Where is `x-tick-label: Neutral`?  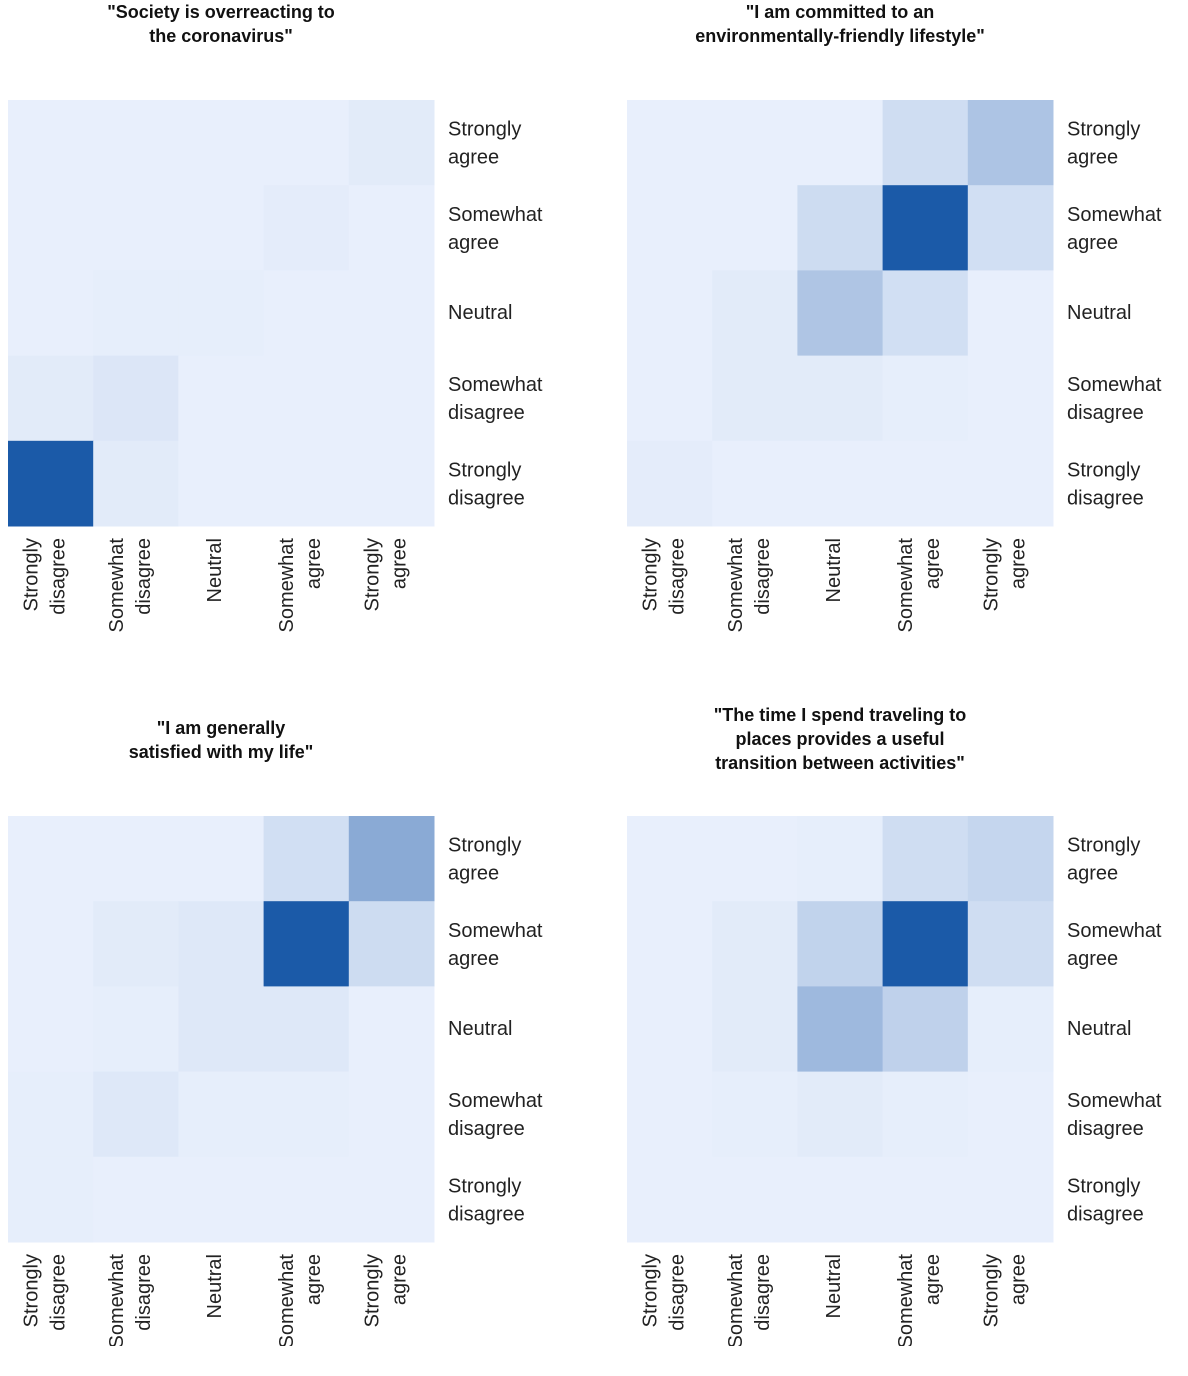
x-tick-label: Neutral is located at coordinates (834, 570).